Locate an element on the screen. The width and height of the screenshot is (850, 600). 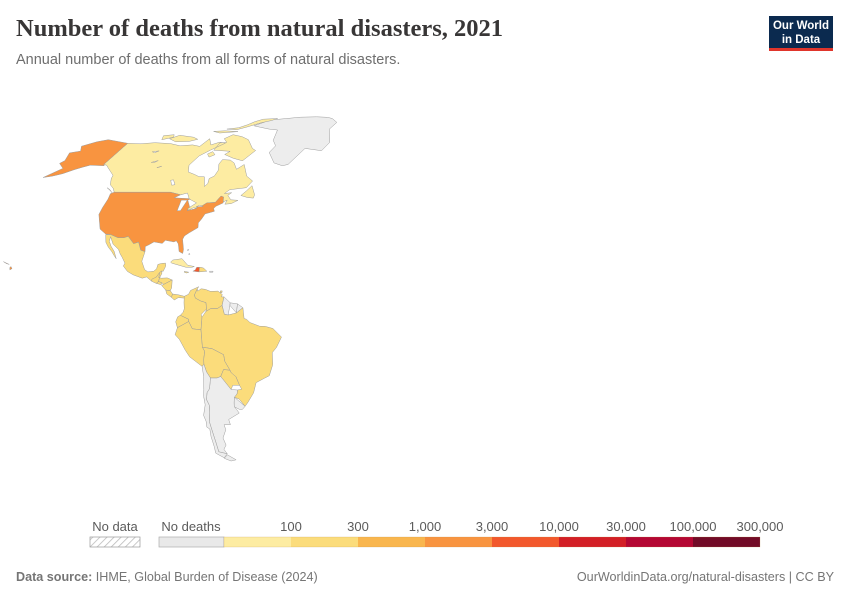
svg-text: 10,000 is located at coordinates (559, 526).